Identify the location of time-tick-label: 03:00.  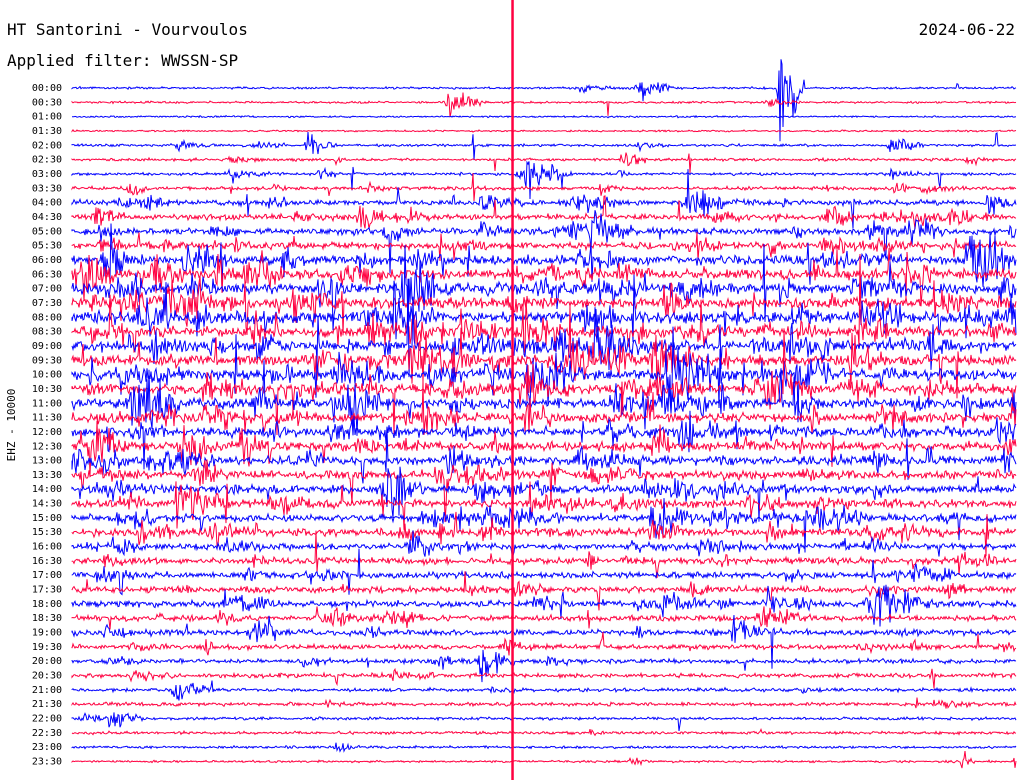
(47, 174).